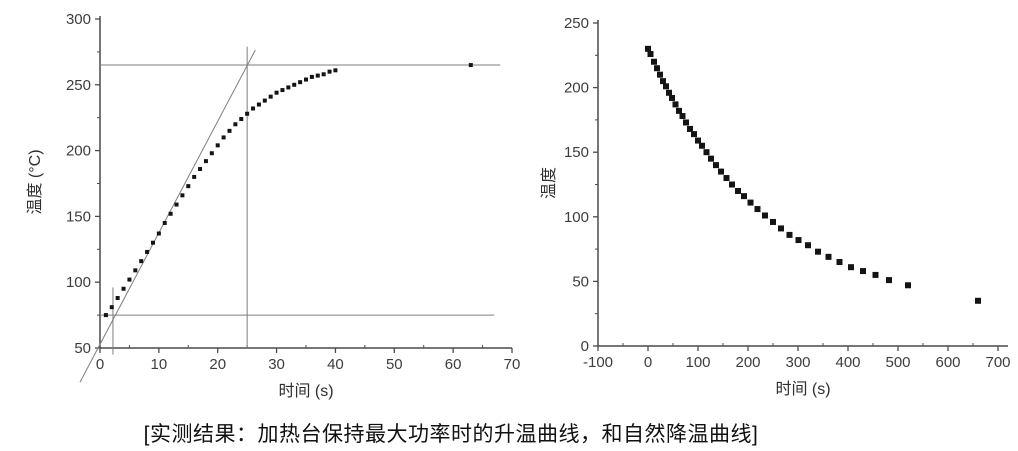  What do you see at coordinates (947, 362) in the screenshot?
I see `x-tick-label: 600` at bounding box center [947, 362].